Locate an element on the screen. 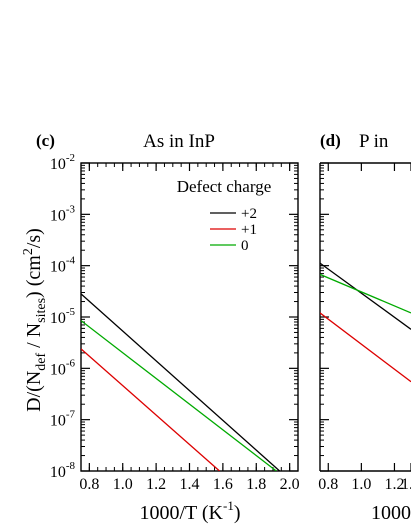 The height and width of the screenshot is (532, 411). x-tick-label: 0.8 is located at coordinates (89, 484).